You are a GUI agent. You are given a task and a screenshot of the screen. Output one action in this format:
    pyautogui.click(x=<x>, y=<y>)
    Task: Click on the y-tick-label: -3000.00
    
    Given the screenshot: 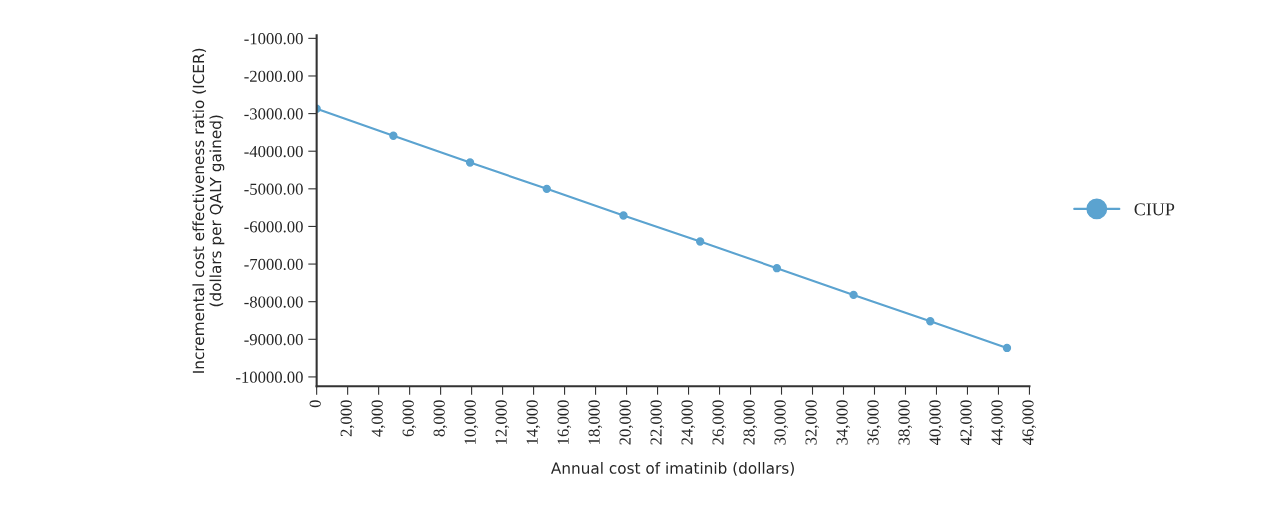 What is the action you would take?
    pyautogui.click(x=273, y=114)
    